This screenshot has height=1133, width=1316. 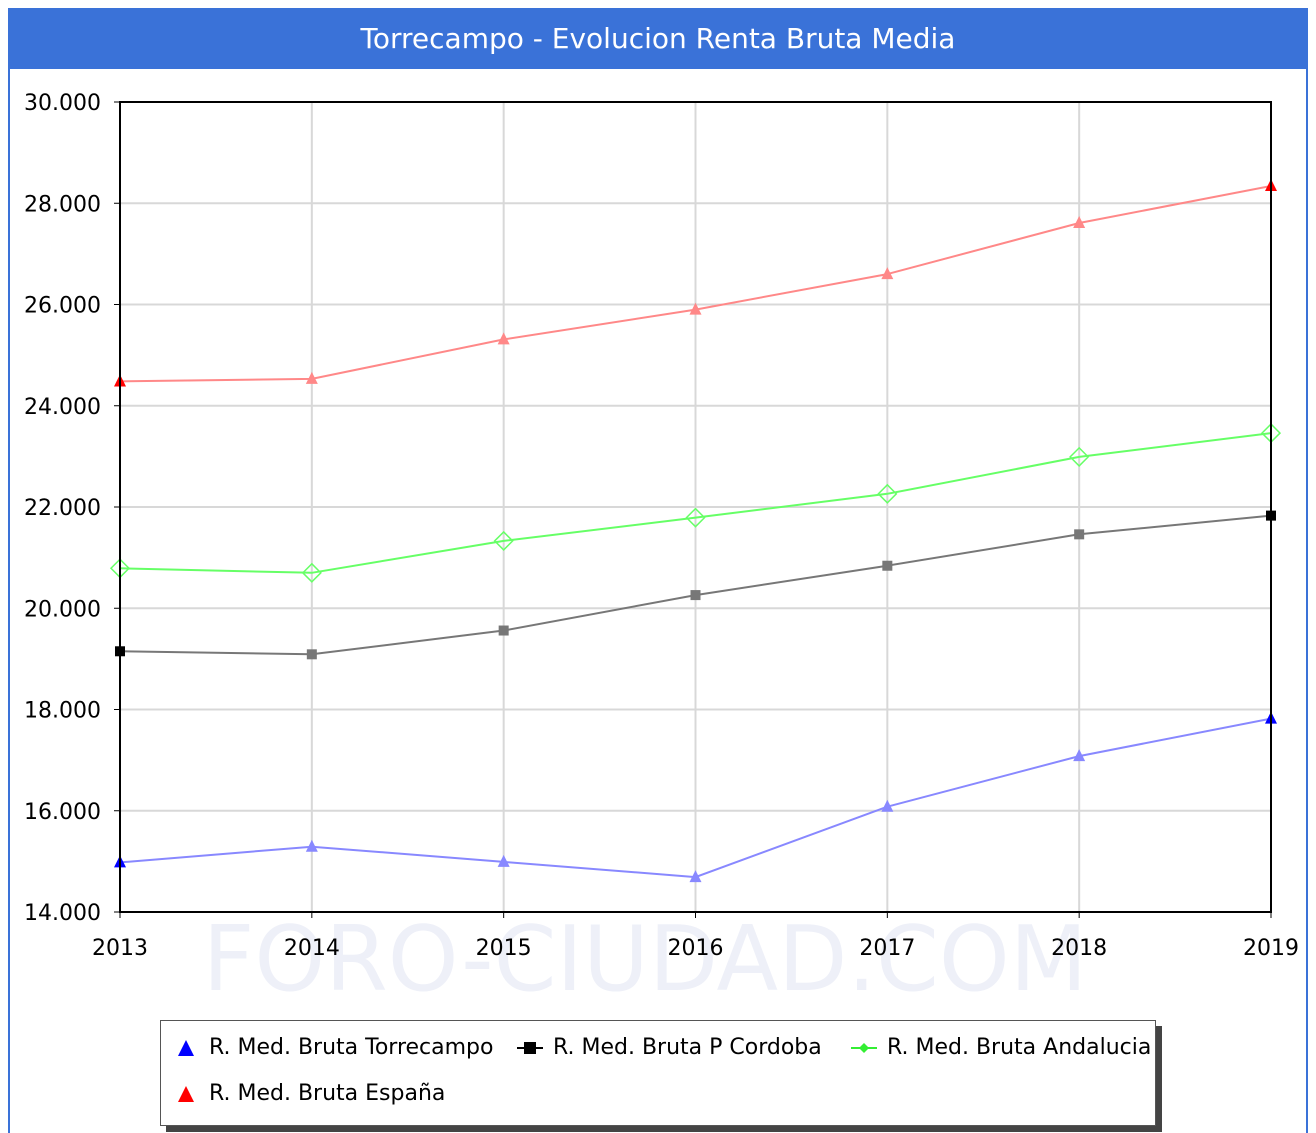 I want to click on series-torrecampo, so click(x=695, y=797).